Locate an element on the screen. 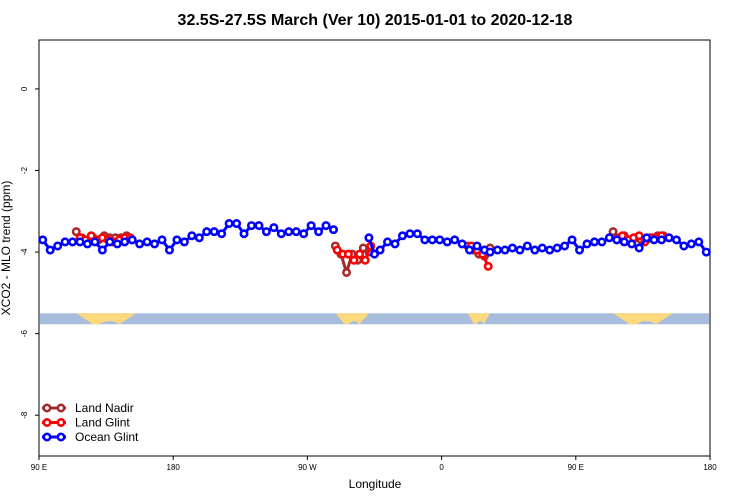 The width and height of the screenshot is (750, 500). x-axis-label: Longitude is located at coordinates (375, 484).